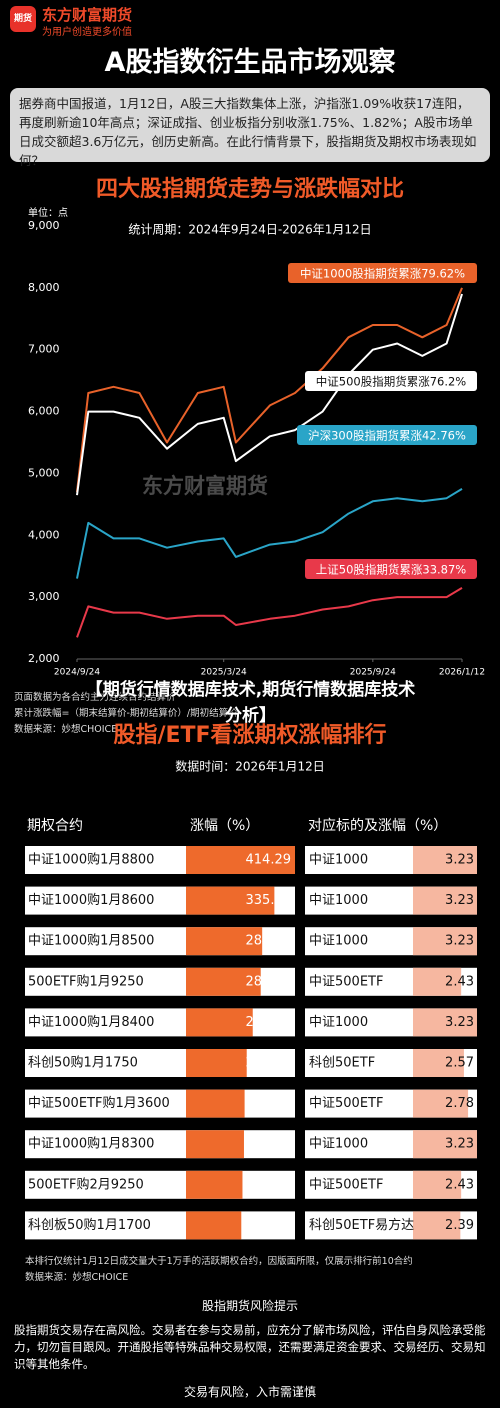 Image resolution: width=500 pixels, height=1408 pixels. What do you see at coordinates (269, 860) in the screenshot?
I see `change: 414.29` at bounding box center [269, 860].